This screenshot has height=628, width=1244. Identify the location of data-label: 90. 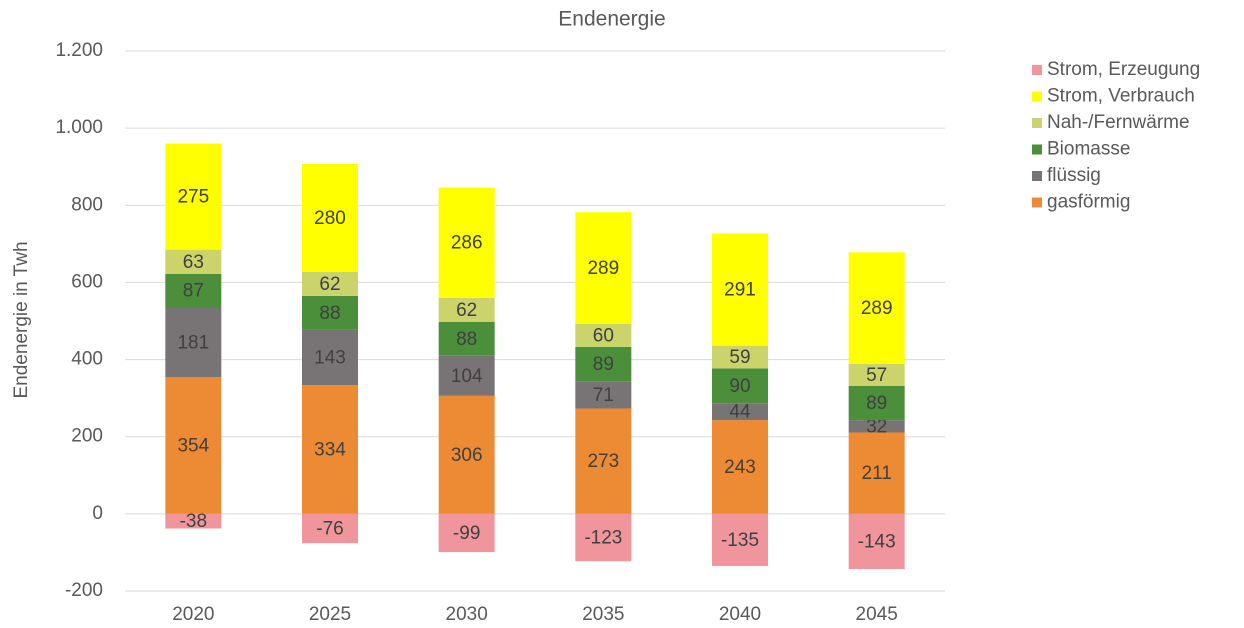
(739, 386).